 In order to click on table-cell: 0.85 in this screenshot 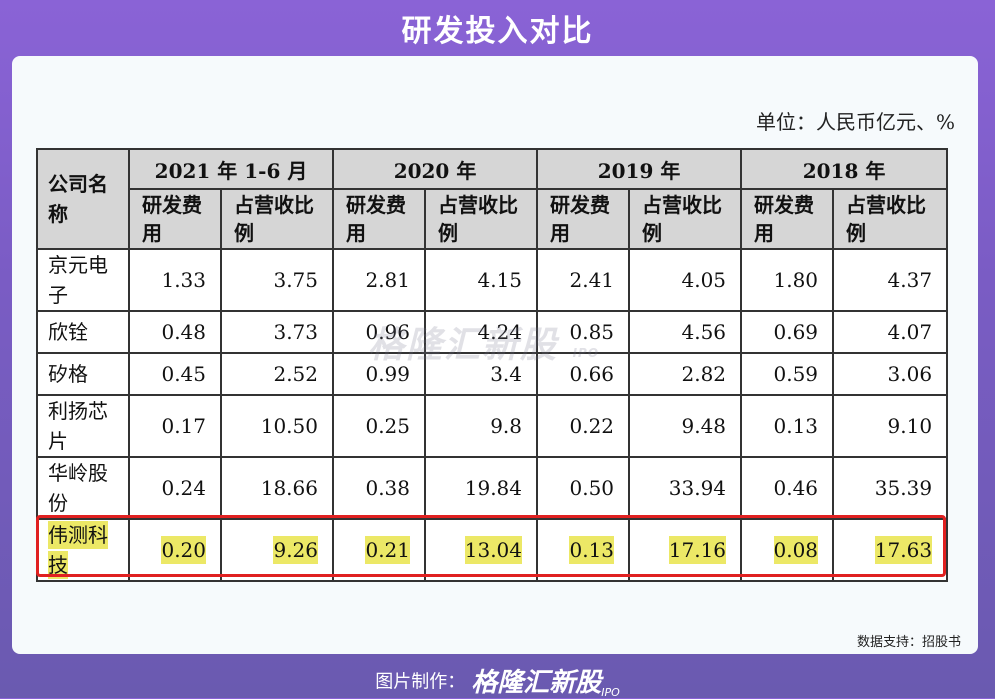, I will do `click(583, 332)`.